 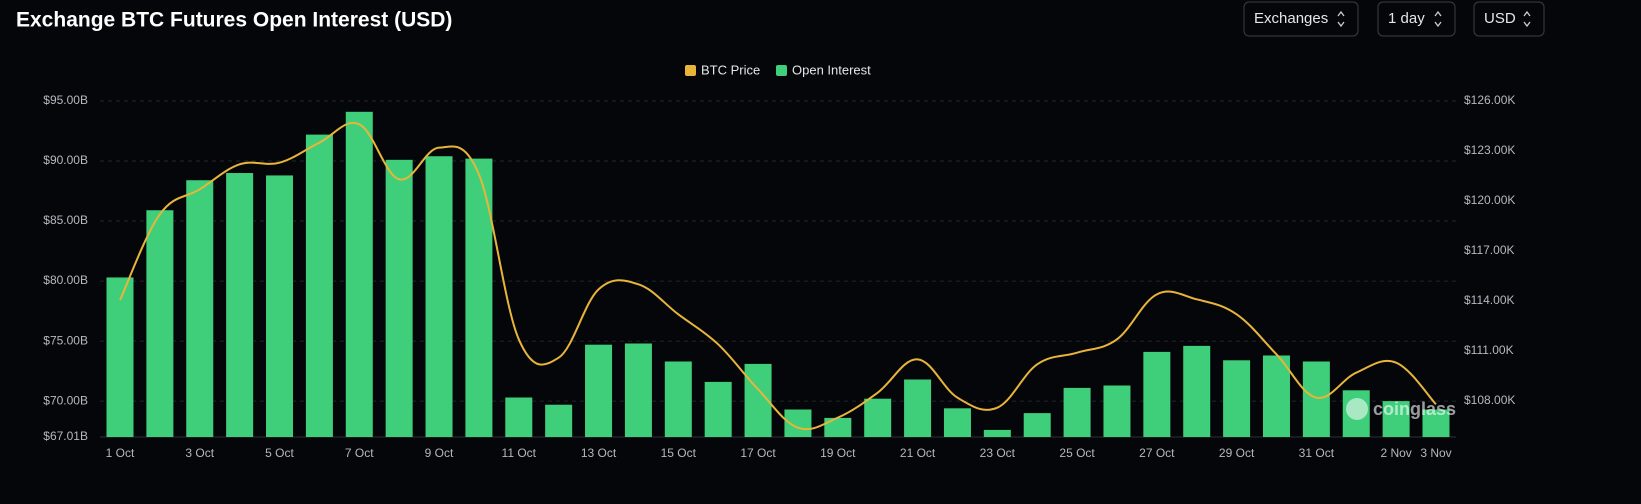 I want to click on dropdown-label: Exchanges, so click(x=1291, y=18).